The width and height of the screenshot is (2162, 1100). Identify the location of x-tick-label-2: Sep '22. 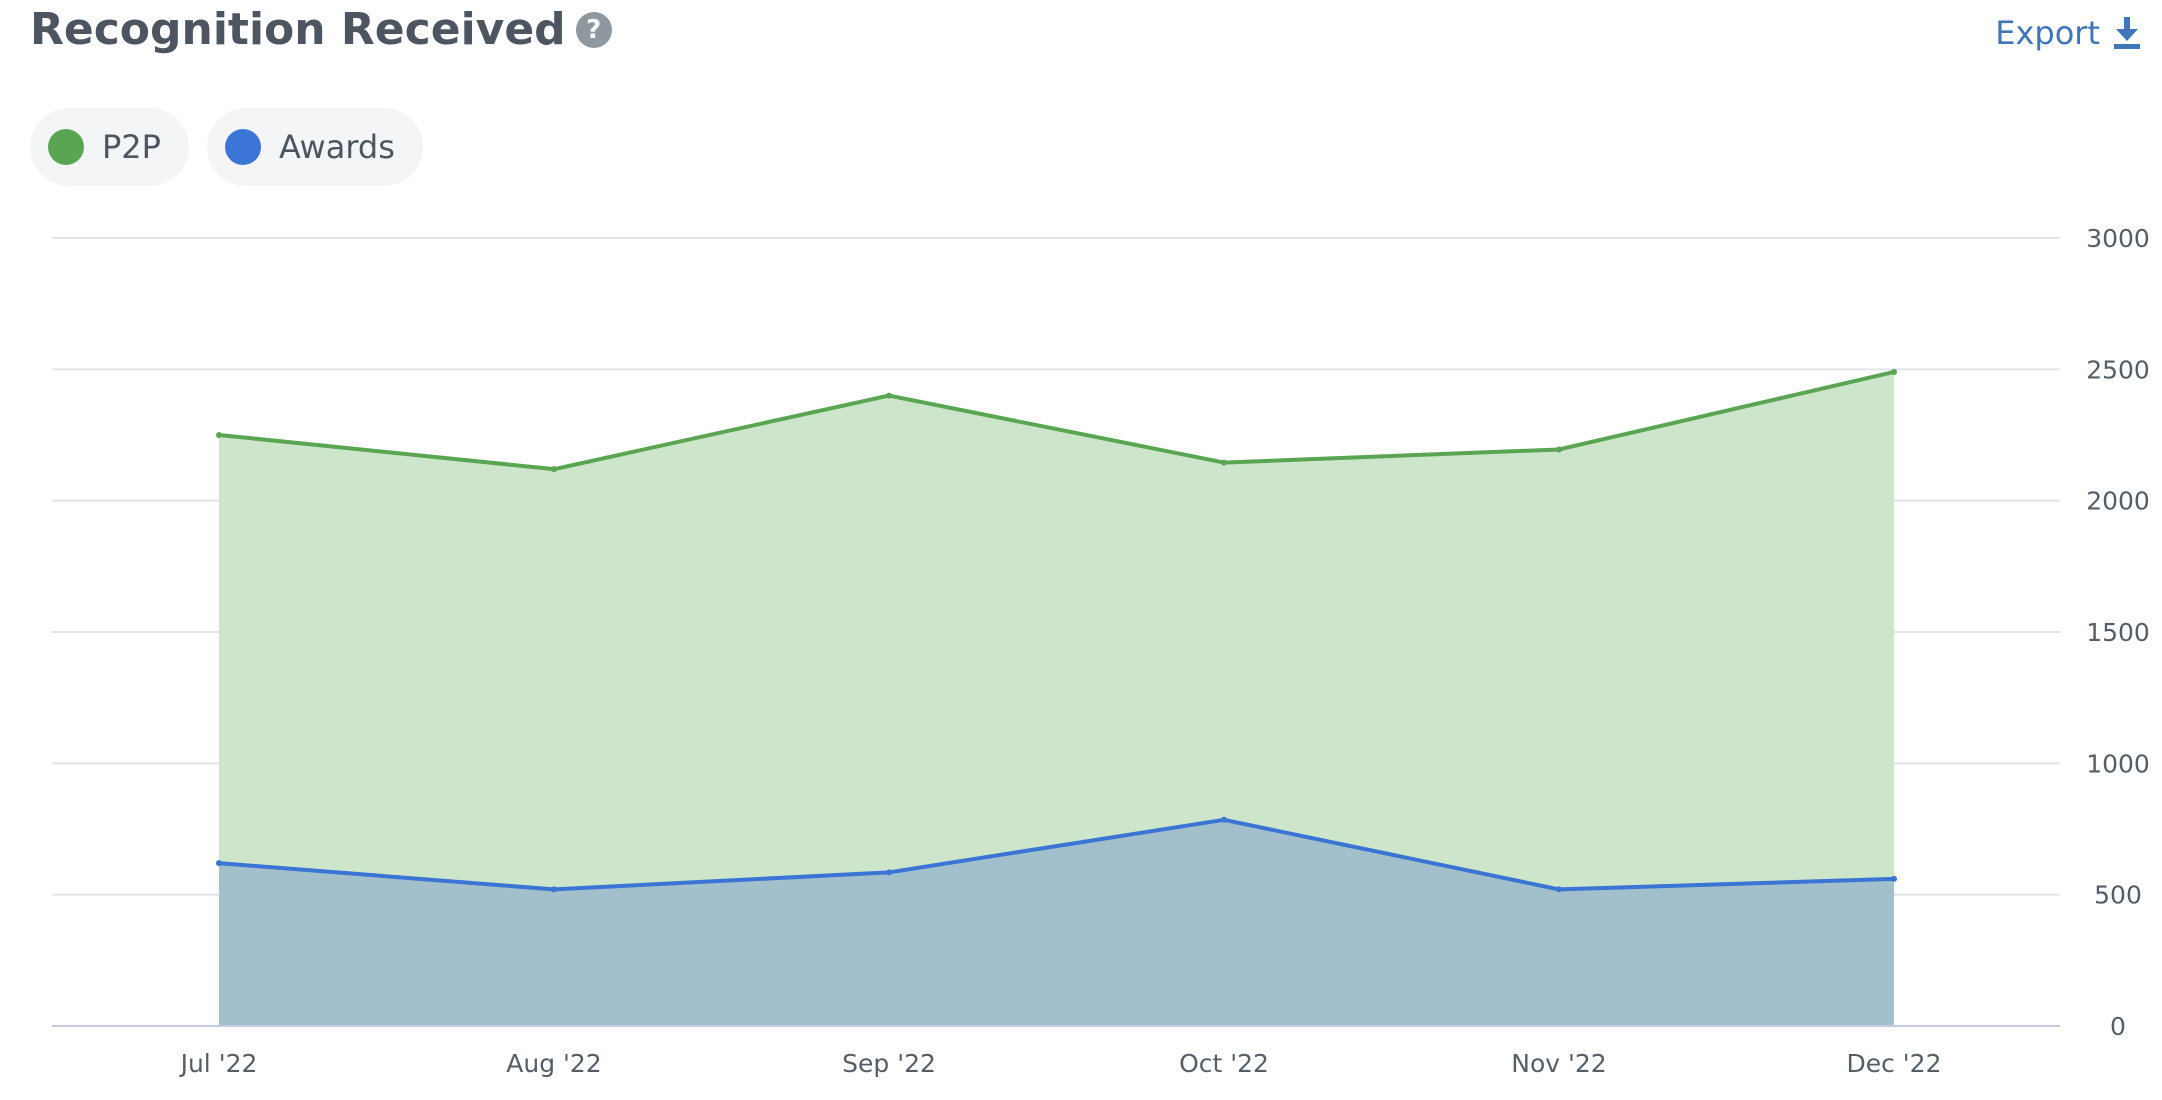
(889, 1063).